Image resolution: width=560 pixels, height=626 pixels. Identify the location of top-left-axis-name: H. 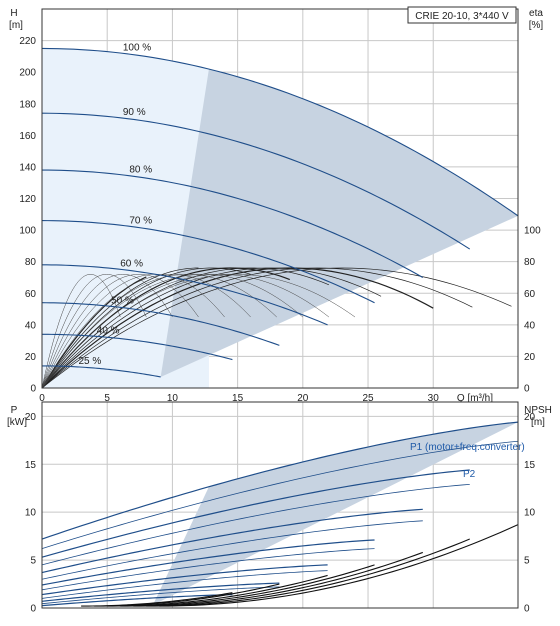
(13, 13).